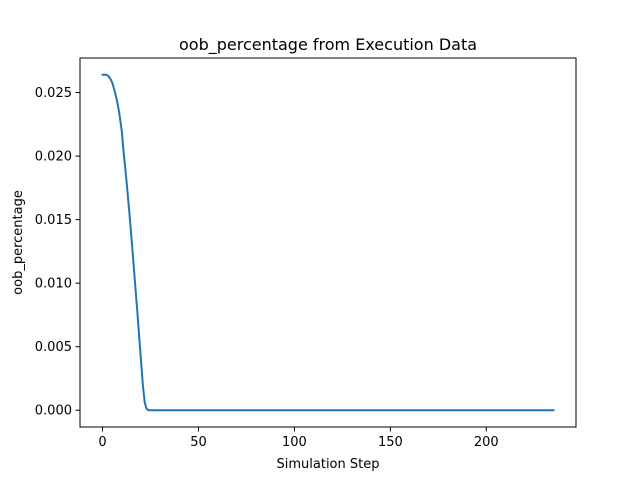 This screenshot has height=480, width=640. I want to click on x-tick-label: 100, so click(294, 442).